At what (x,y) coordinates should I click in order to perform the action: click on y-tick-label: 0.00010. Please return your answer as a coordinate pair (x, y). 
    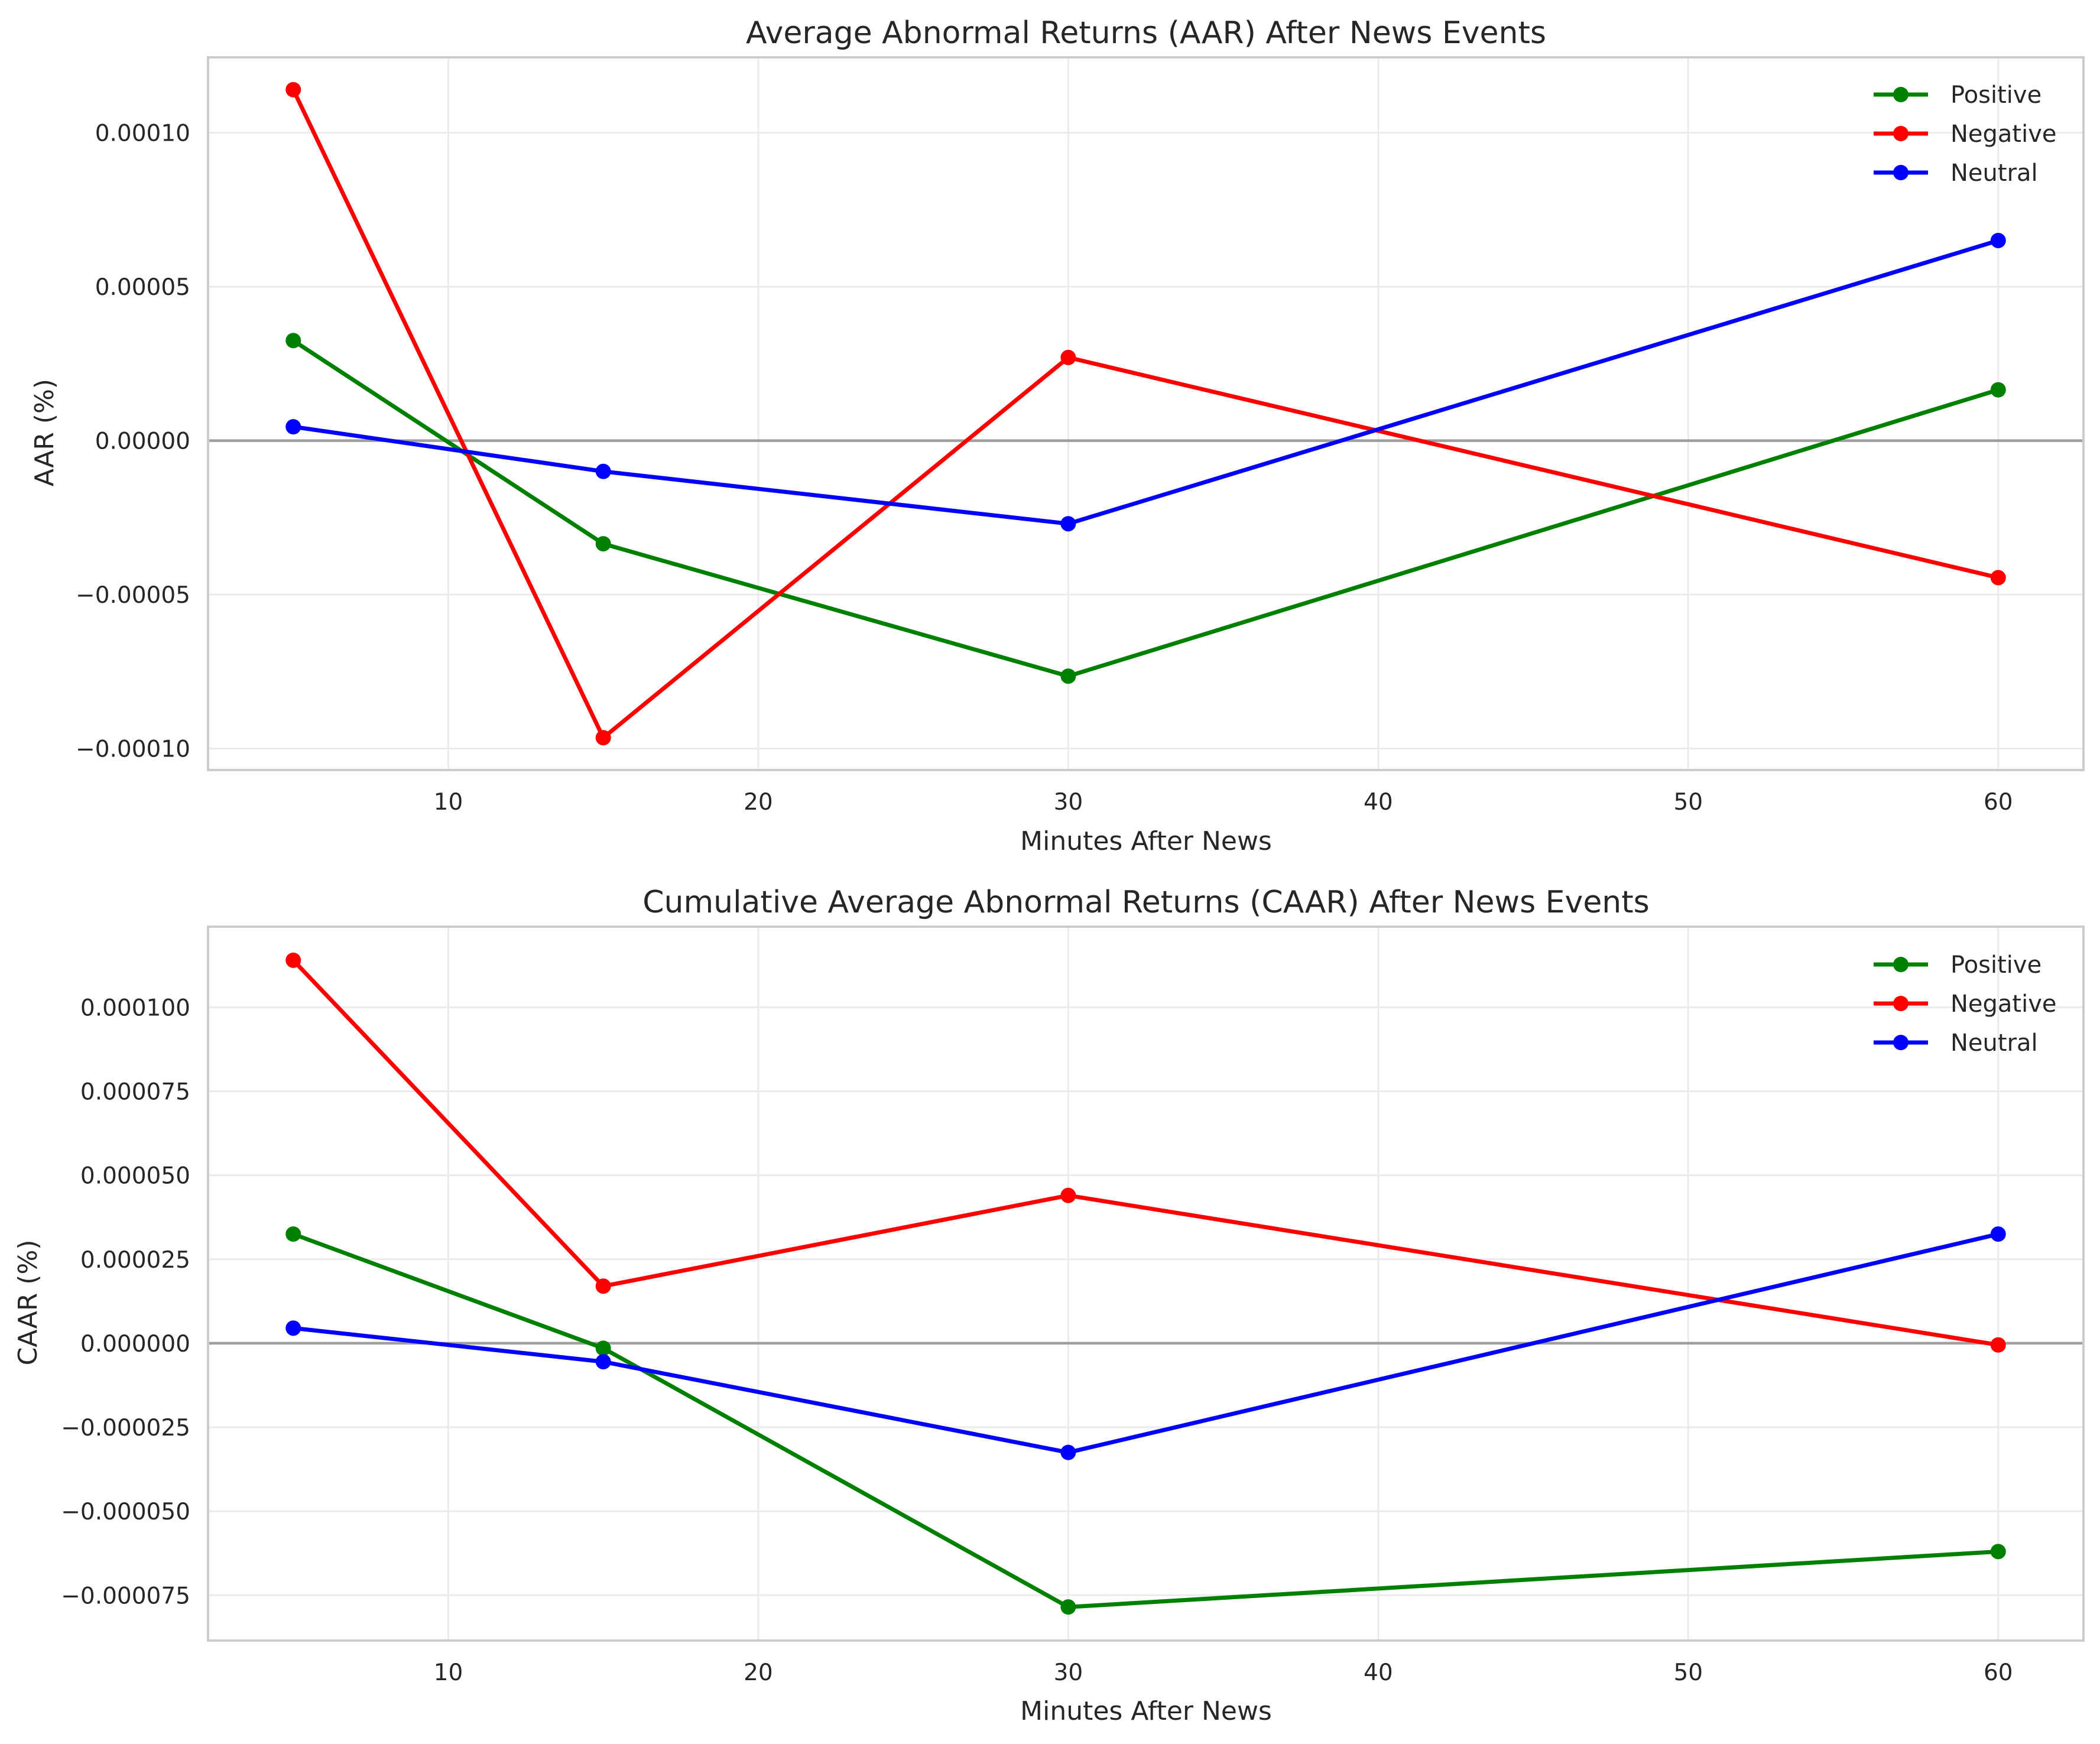
    Looking at the image, I should click on (142, 134).